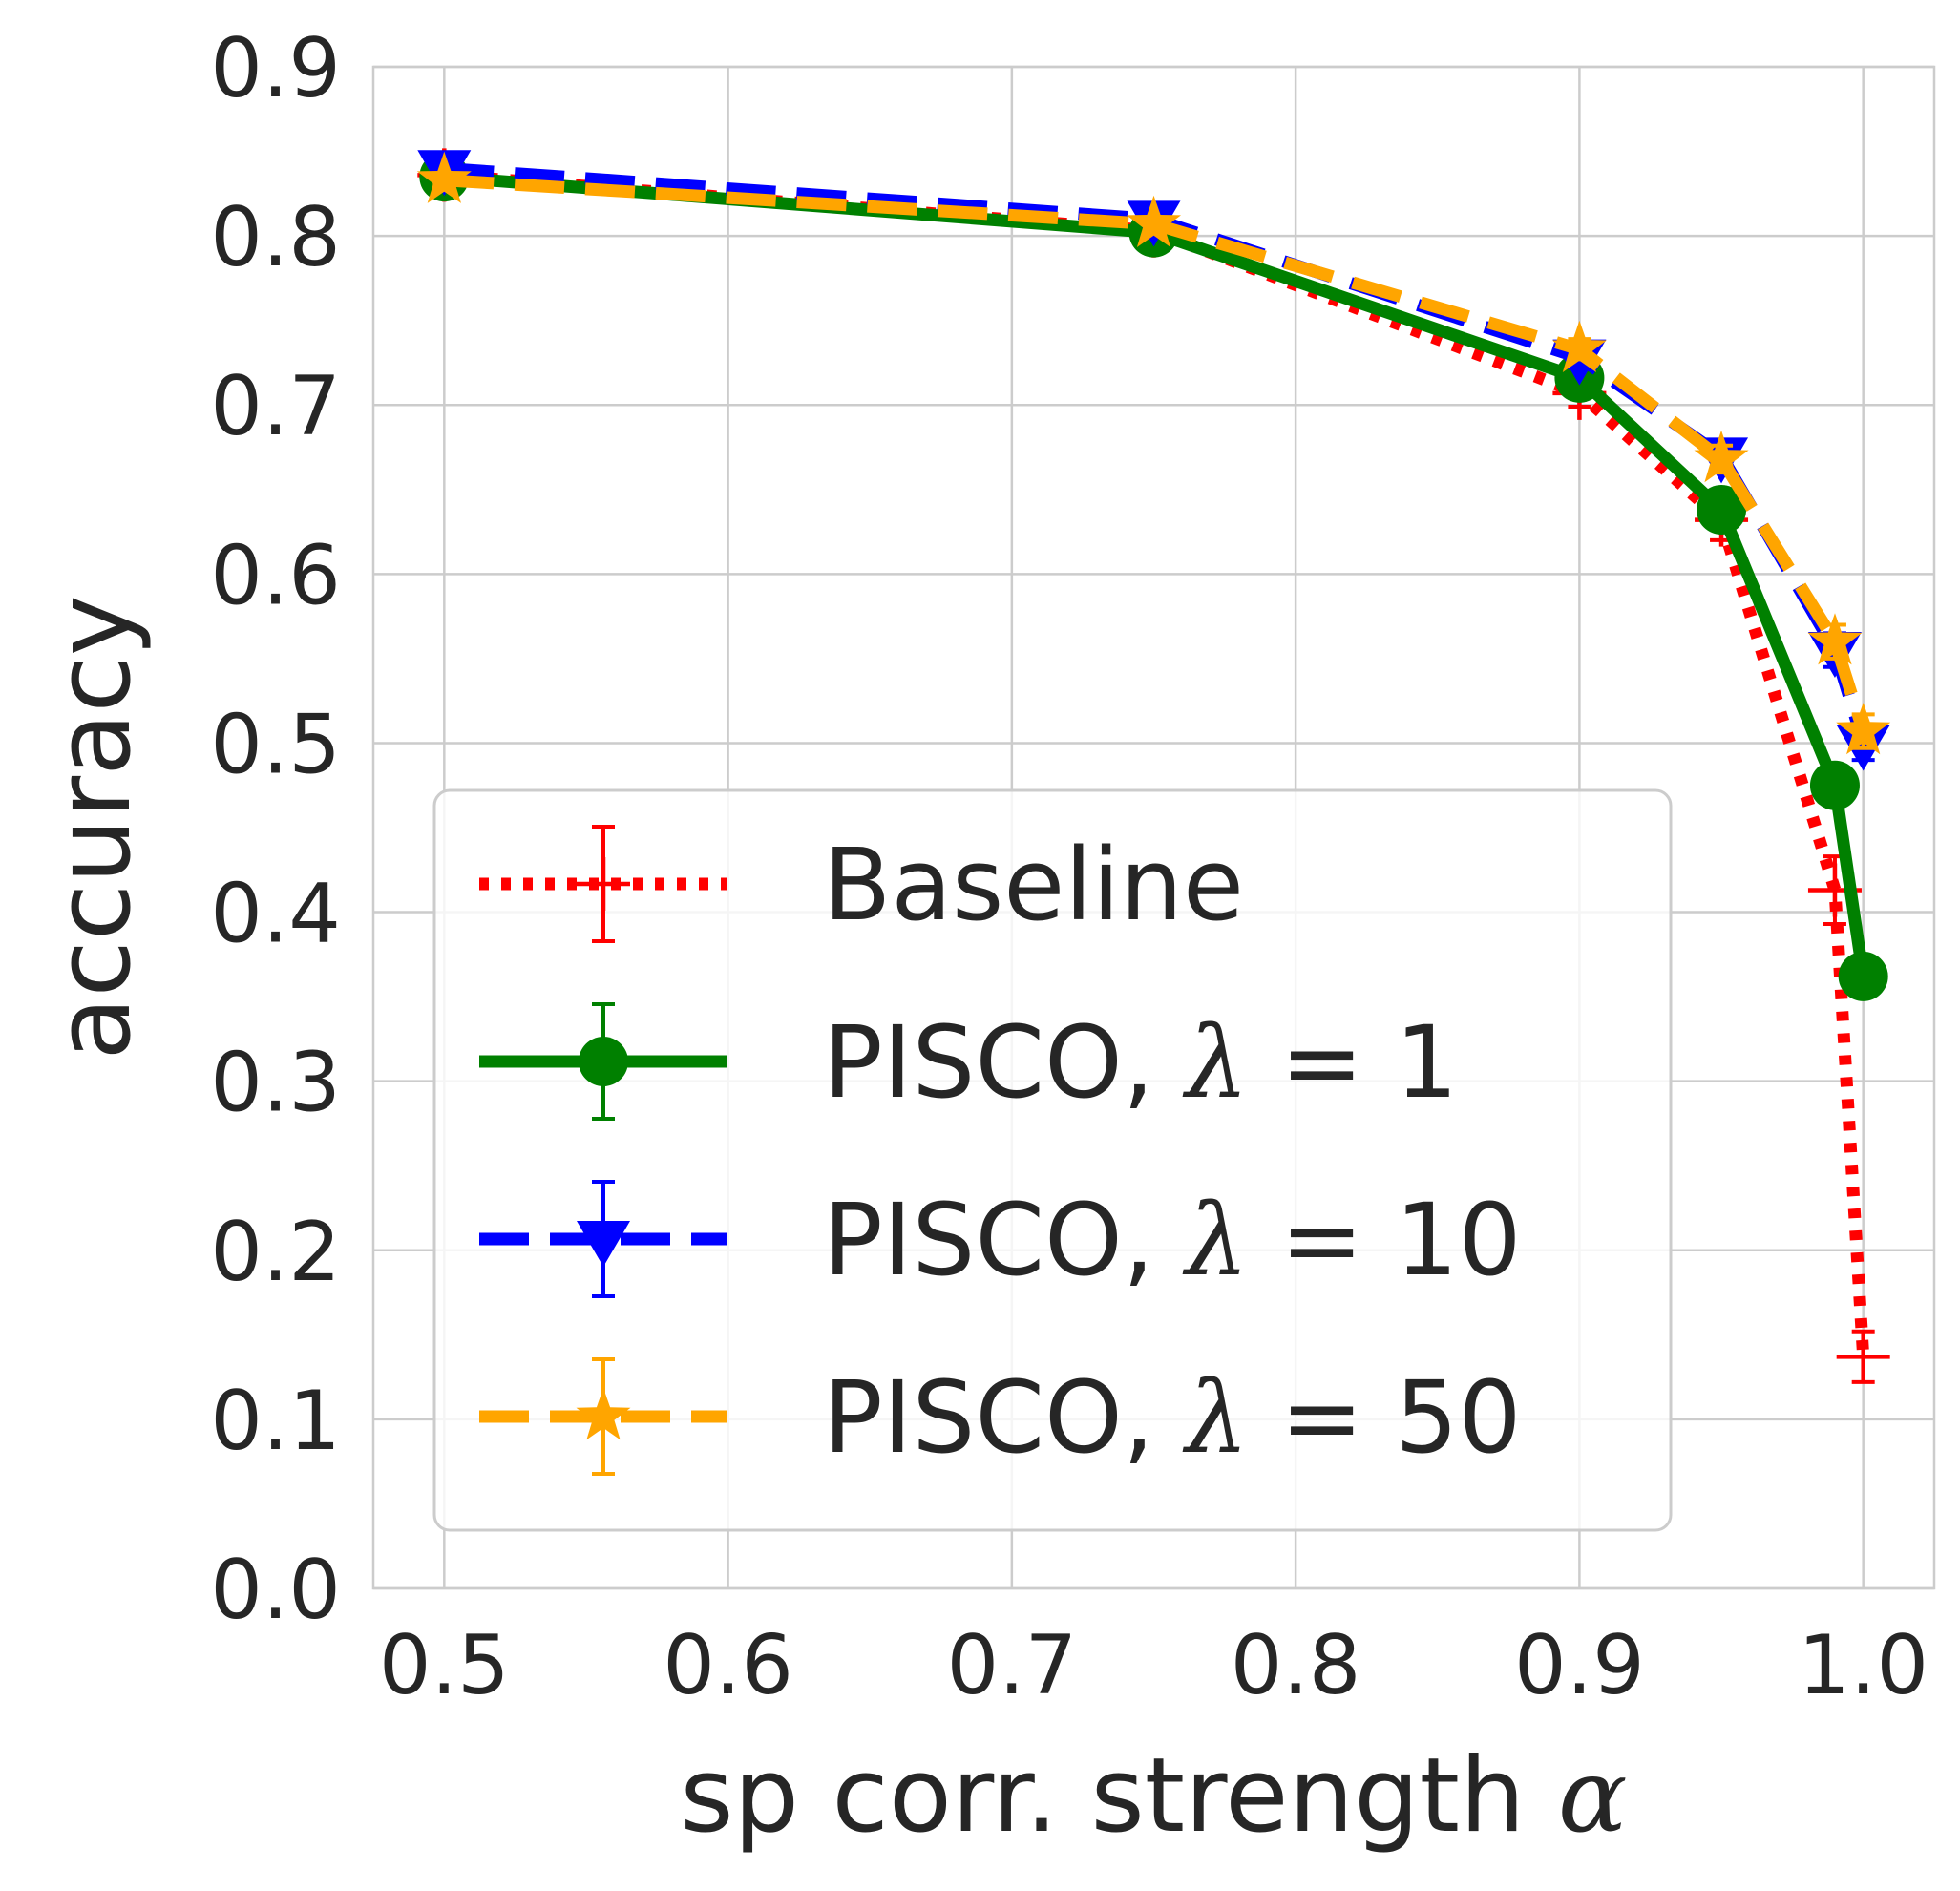 Image resolution: width=1960 pixels, height=1891 pixels. I want to click on y-tick-label: 0.9, so click(275, 68).